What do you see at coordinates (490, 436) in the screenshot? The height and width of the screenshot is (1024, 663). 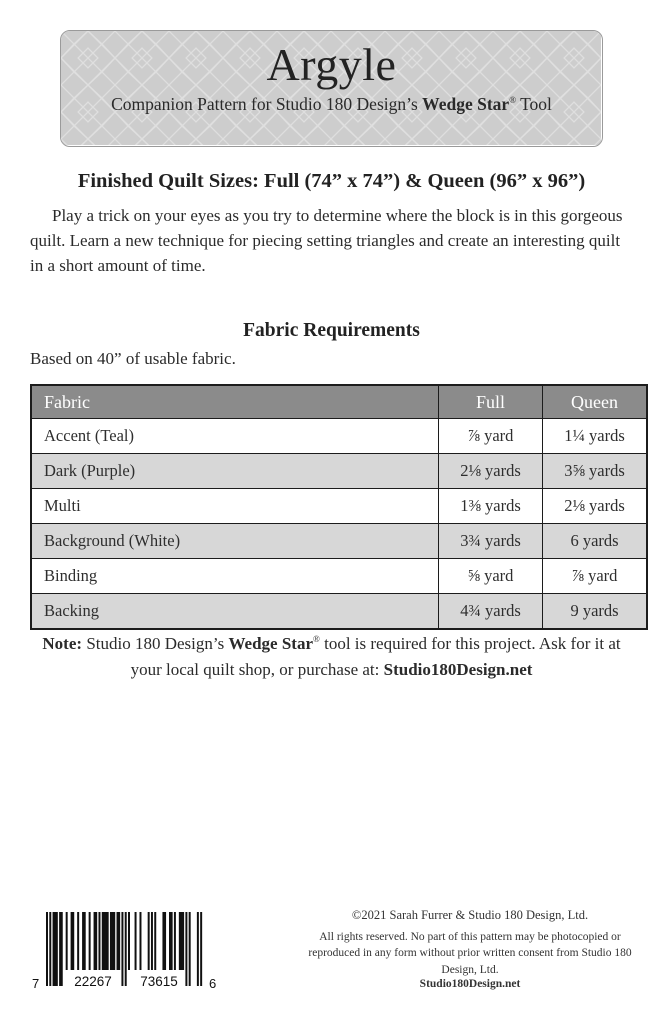 I see `full-yardage: ⅞ yard` at bounding box center [490, 436].